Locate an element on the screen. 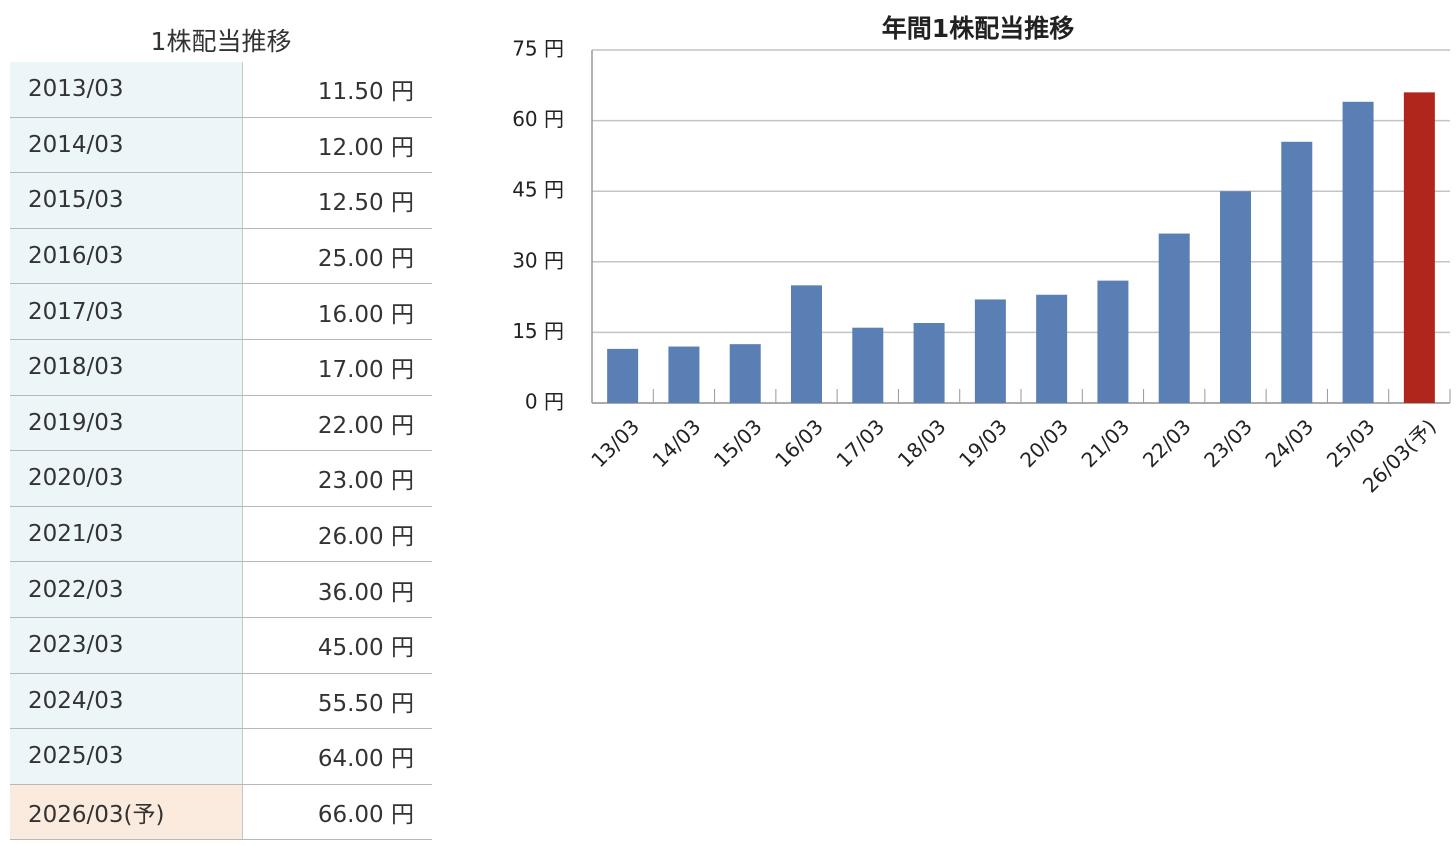 The height and width of the screenshot is (846, 1456). table-row: 2014/03 12.00 円 is located at coordinates (221, 145).